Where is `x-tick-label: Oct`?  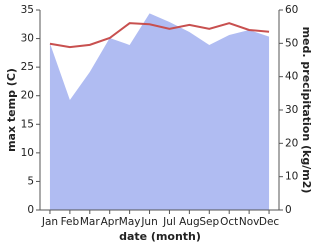 x-tick-label: Oct is located at coordinates (229, 222).